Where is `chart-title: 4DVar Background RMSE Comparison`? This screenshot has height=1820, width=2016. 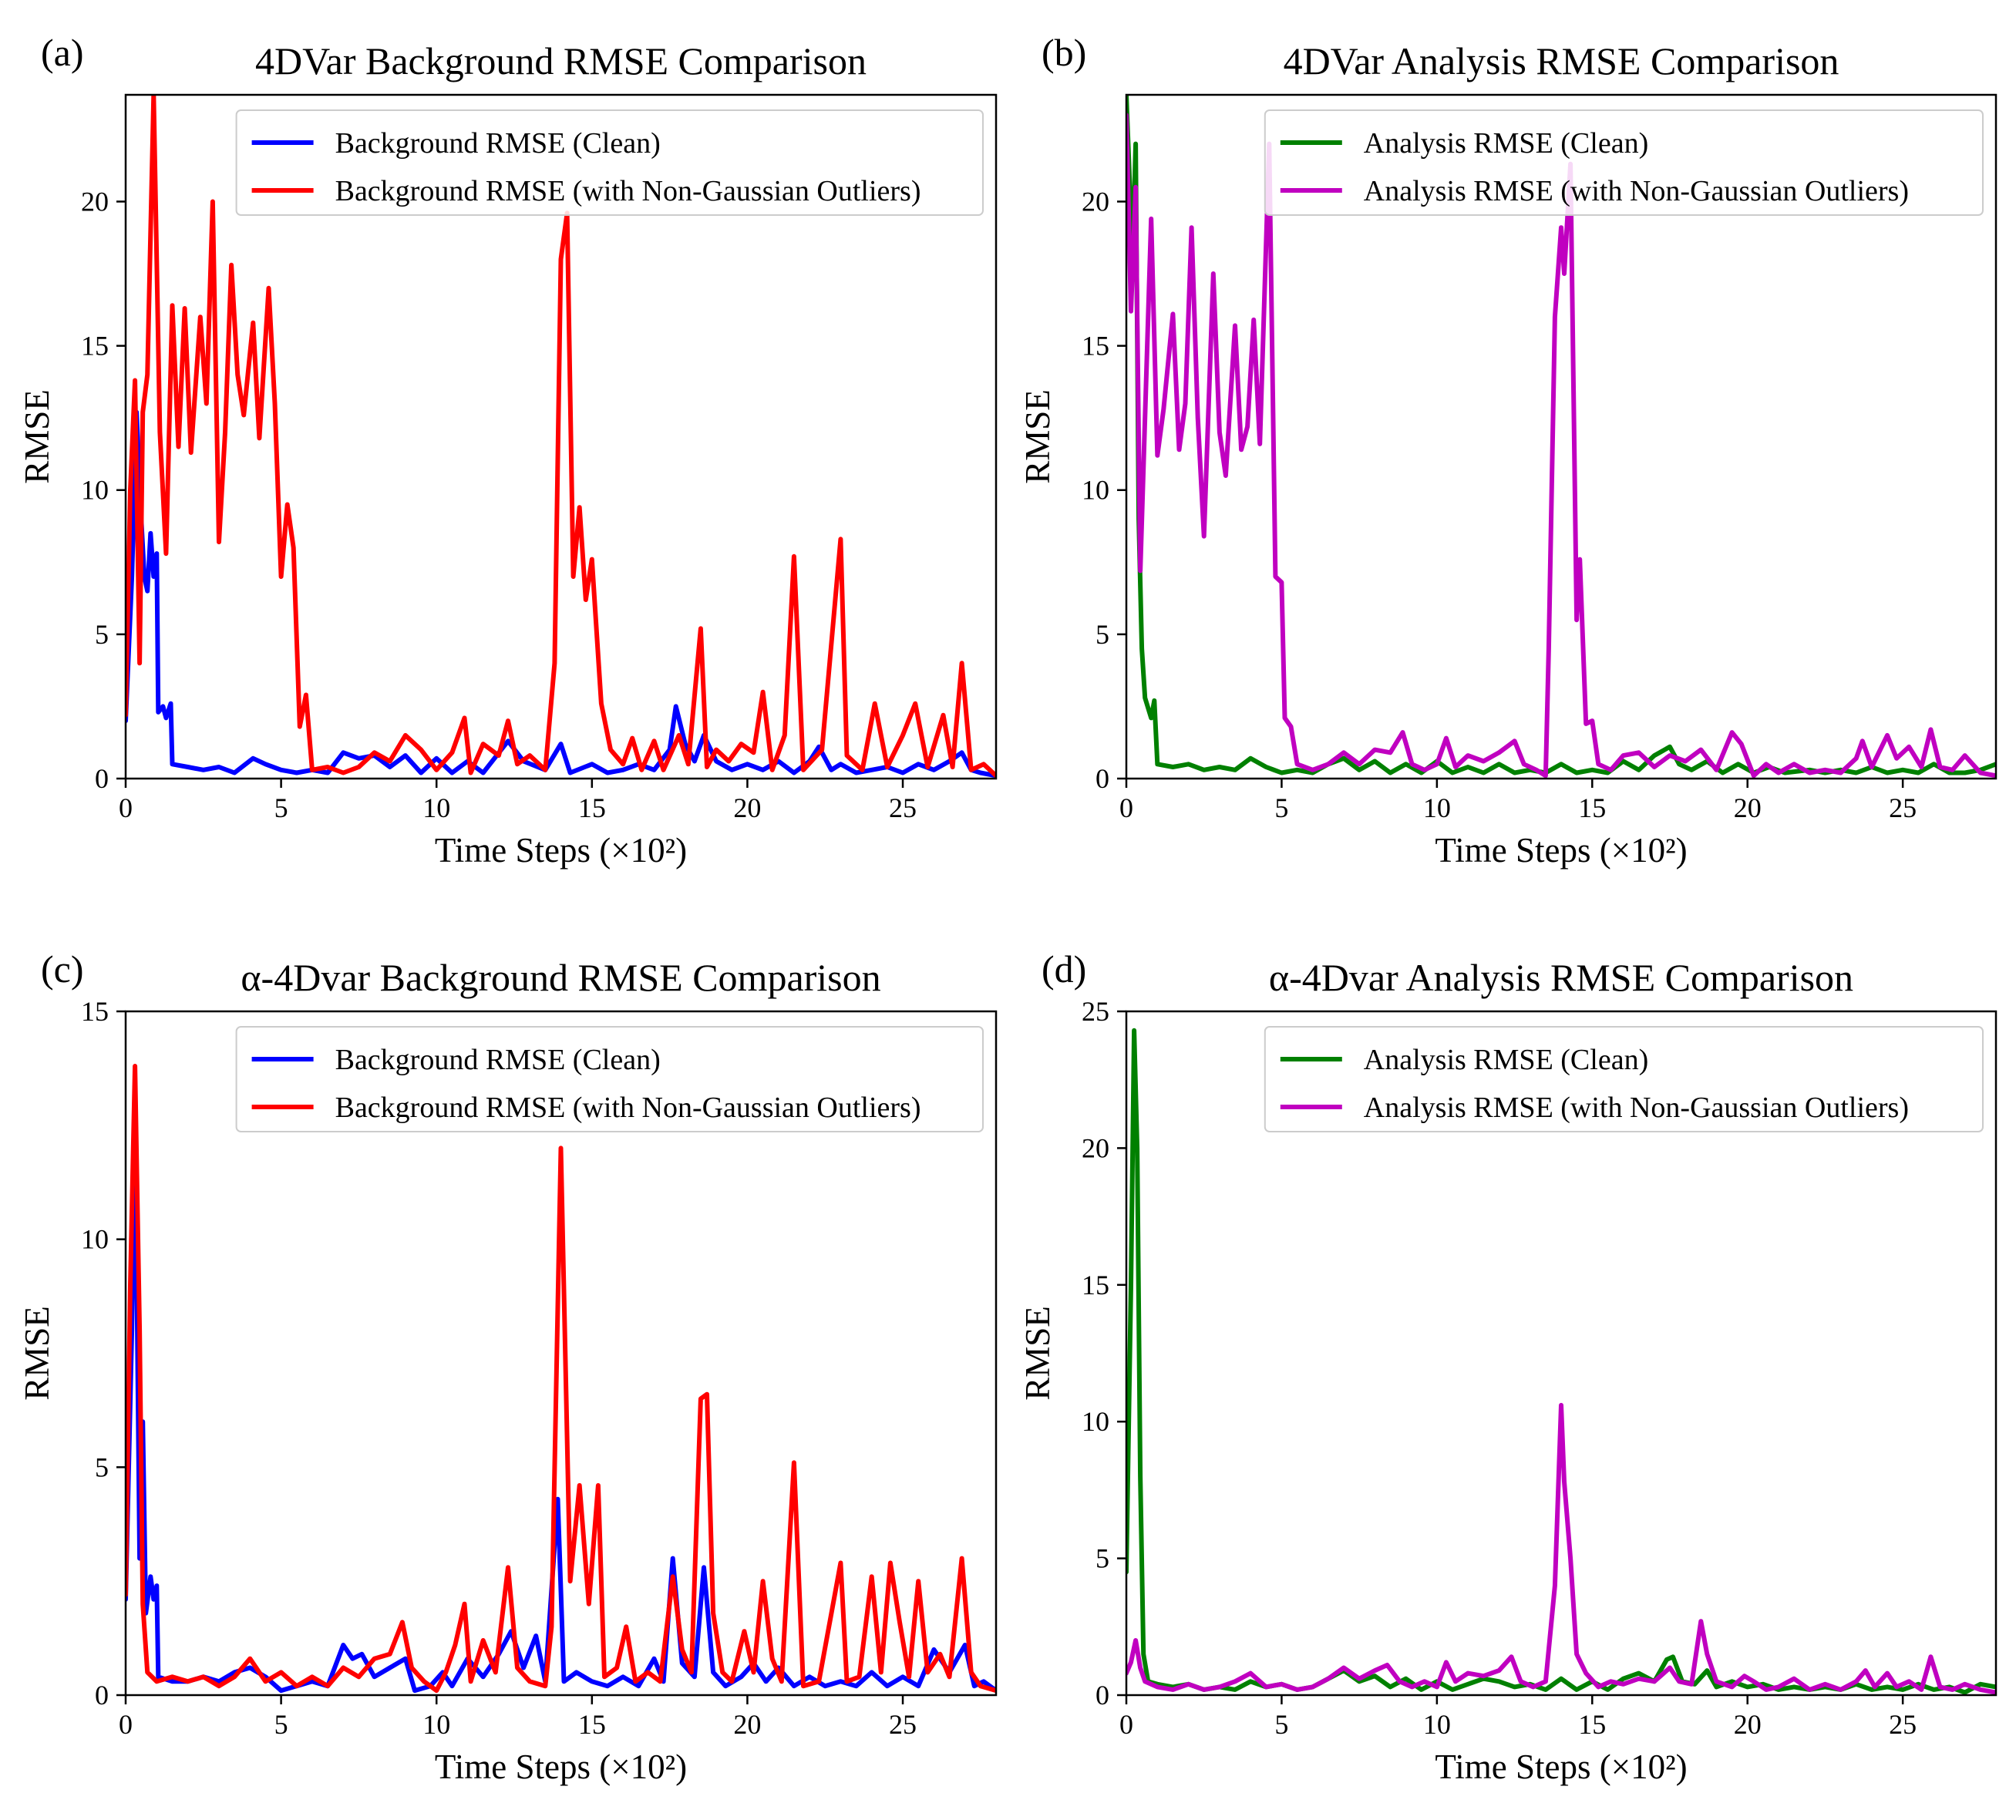 chart-title: 4DVar Background RMSE Comparison is located at coordinates (561, 61).